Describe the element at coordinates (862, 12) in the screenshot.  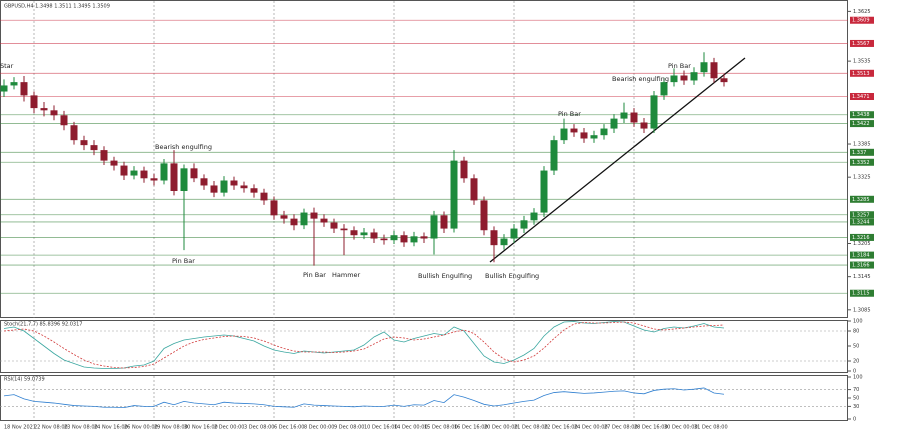
I see `y-tick-label: 1.3625` at that location.